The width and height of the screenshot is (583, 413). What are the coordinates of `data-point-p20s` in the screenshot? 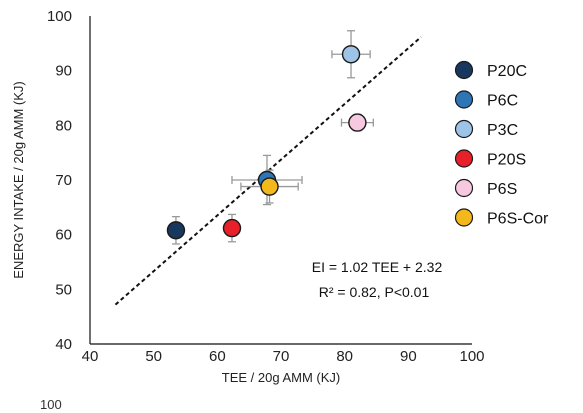 It's located at (232, 228).